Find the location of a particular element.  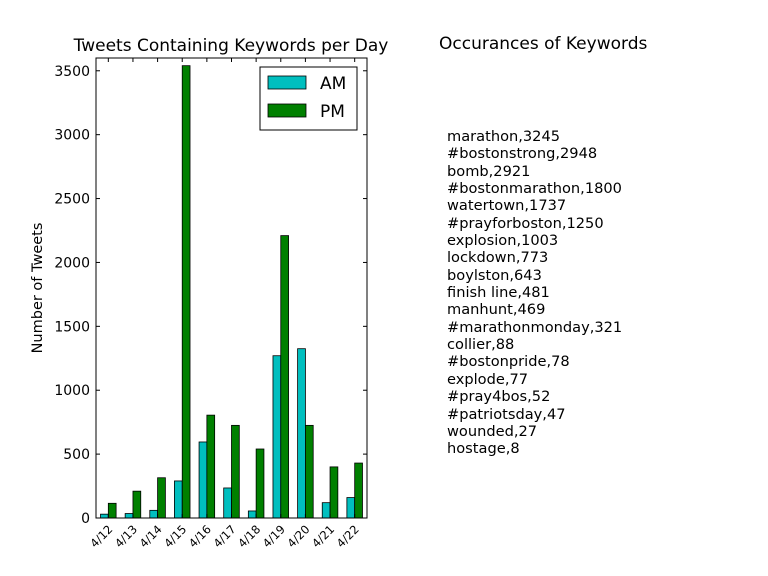

keyword-item: #patriotsday,47 is located at coordinates (506, 414).